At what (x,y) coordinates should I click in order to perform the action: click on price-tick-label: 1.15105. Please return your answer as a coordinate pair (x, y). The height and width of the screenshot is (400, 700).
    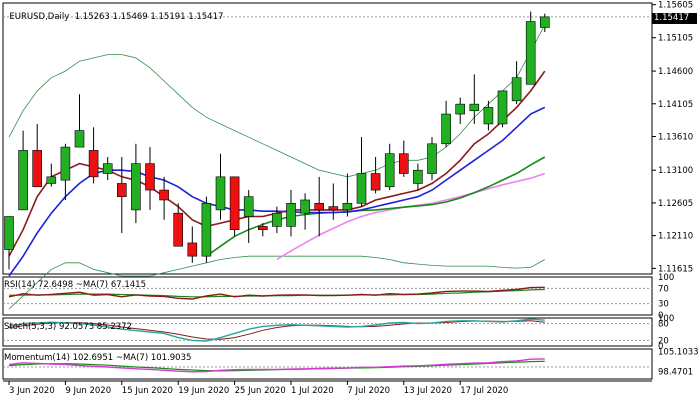
    Looking at the image, I should click on (675, 39).